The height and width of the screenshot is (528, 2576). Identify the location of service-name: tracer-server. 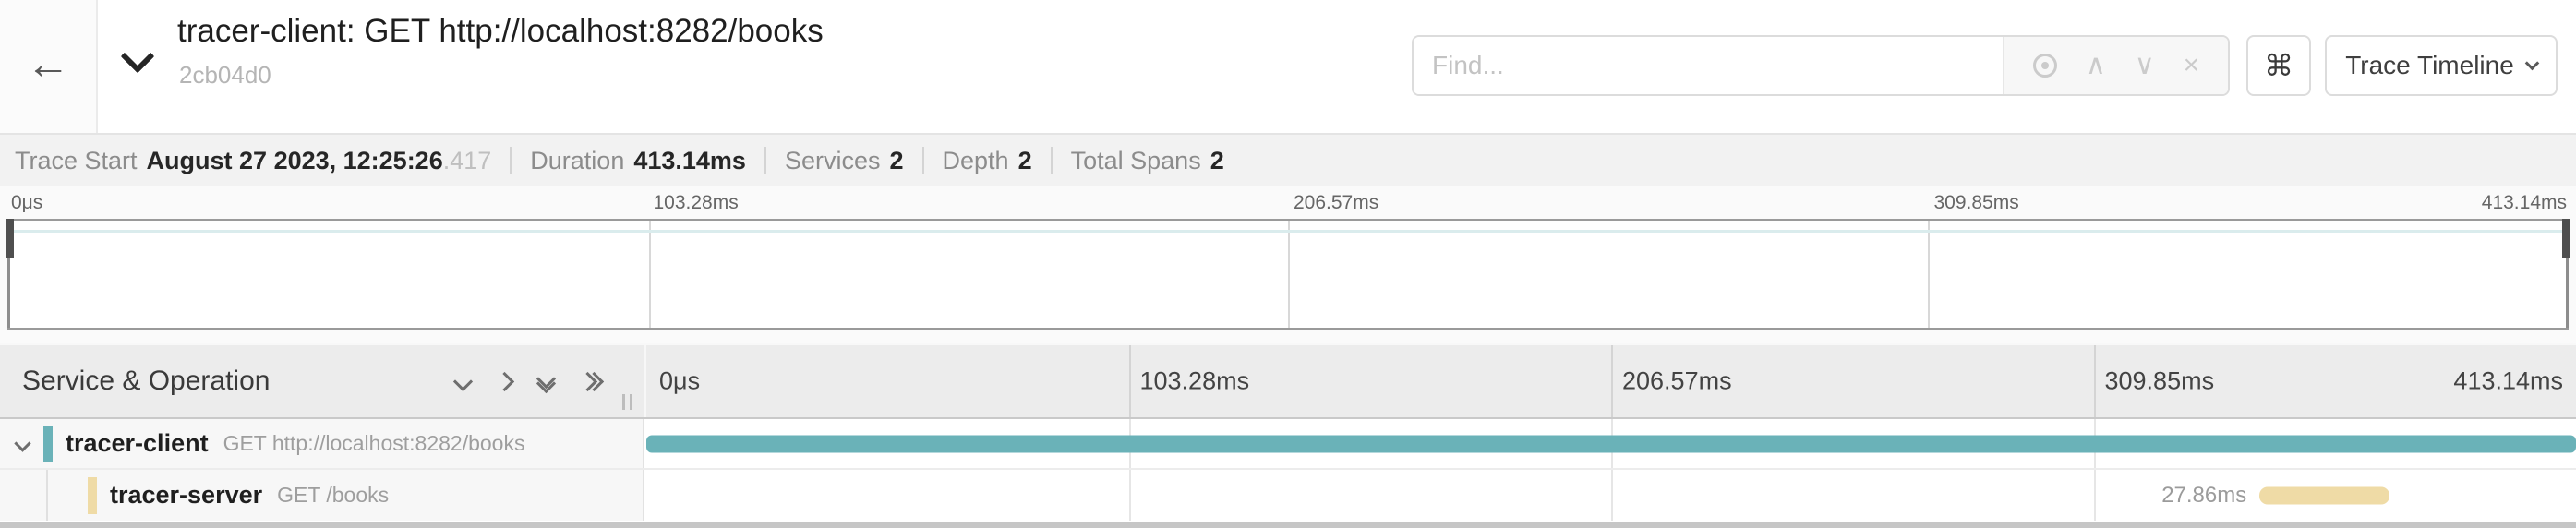
(186, 495).